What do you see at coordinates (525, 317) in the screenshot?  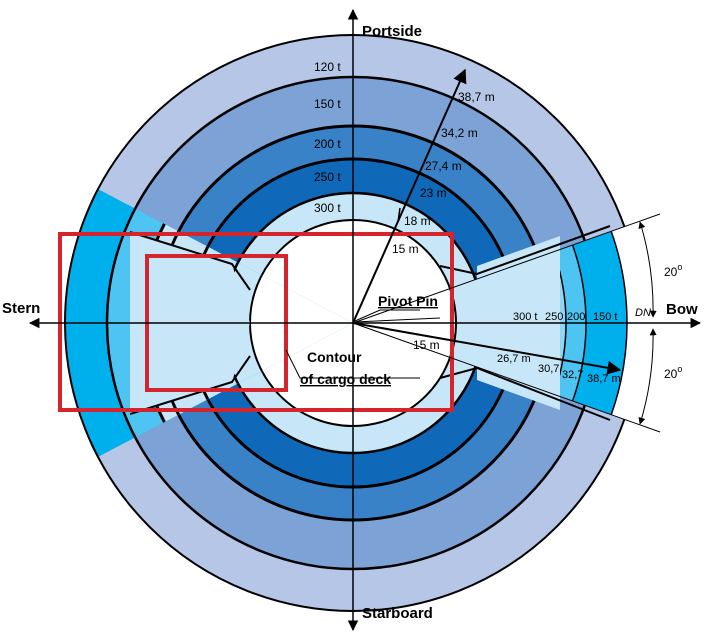 I see `cap-right-0: 300 t` at bounding box center [525, 317].